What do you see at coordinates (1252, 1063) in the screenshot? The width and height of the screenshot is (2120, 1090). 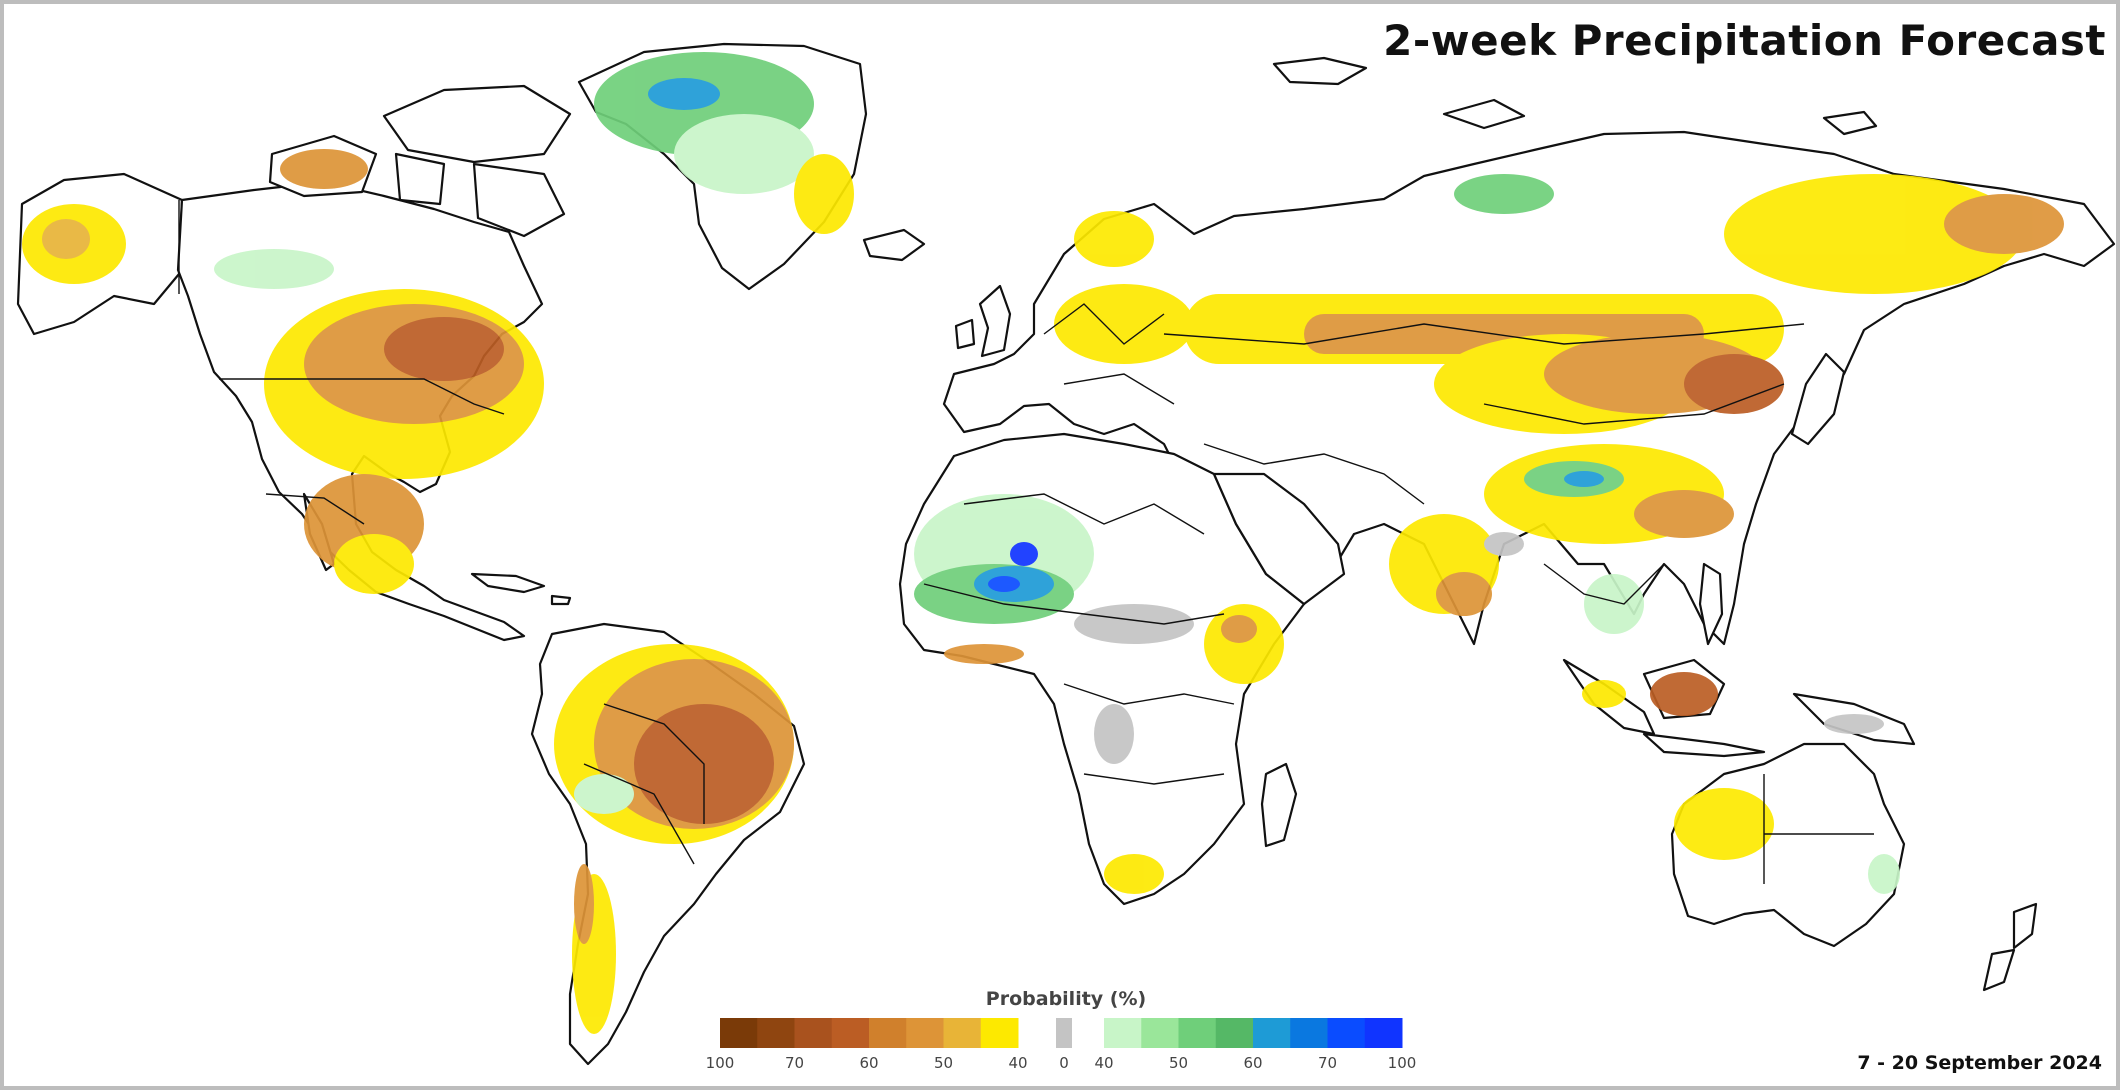 I see `legend-tick-wet-2: 60` at bounding box center [1252, 1063].